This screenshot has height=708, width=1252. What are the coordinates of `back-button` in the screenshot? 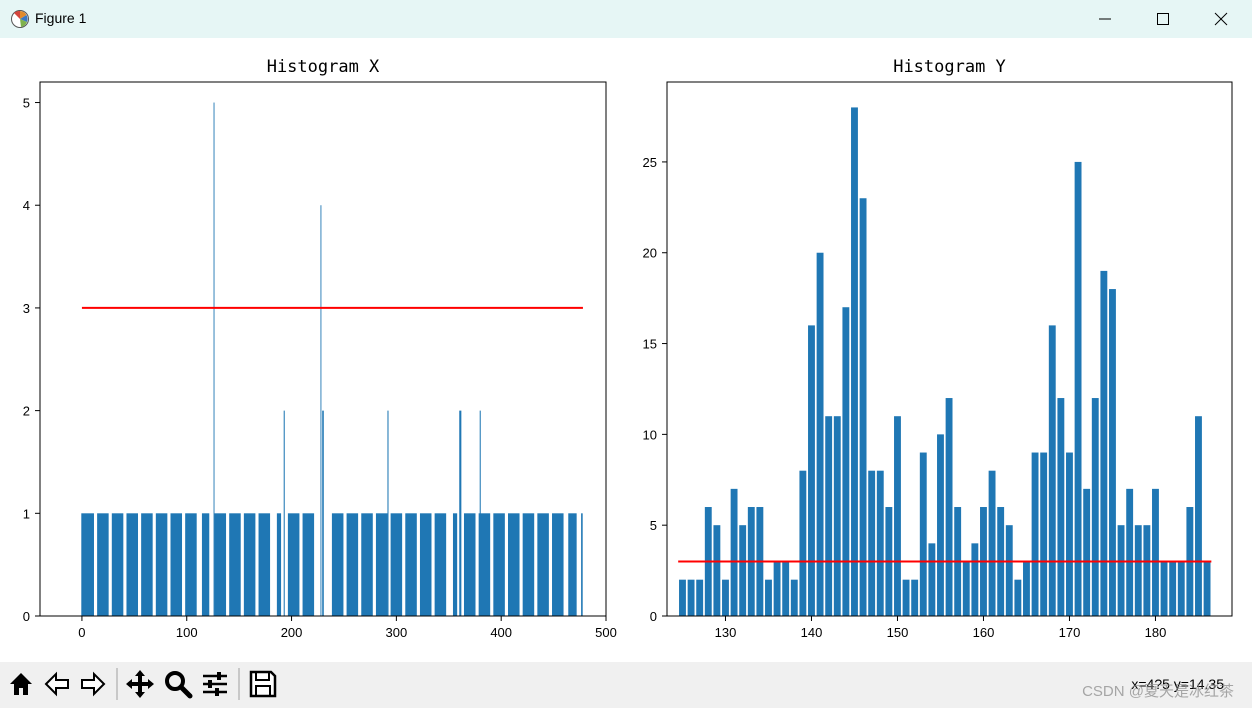 It's located at (57, 684).